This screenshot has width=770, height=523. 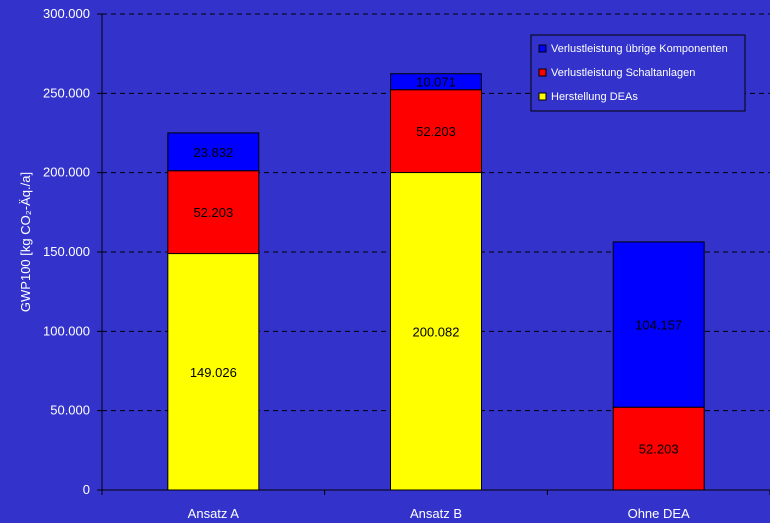 I want to click on y-tick-label: 250.000, so click(x=66, y=92).